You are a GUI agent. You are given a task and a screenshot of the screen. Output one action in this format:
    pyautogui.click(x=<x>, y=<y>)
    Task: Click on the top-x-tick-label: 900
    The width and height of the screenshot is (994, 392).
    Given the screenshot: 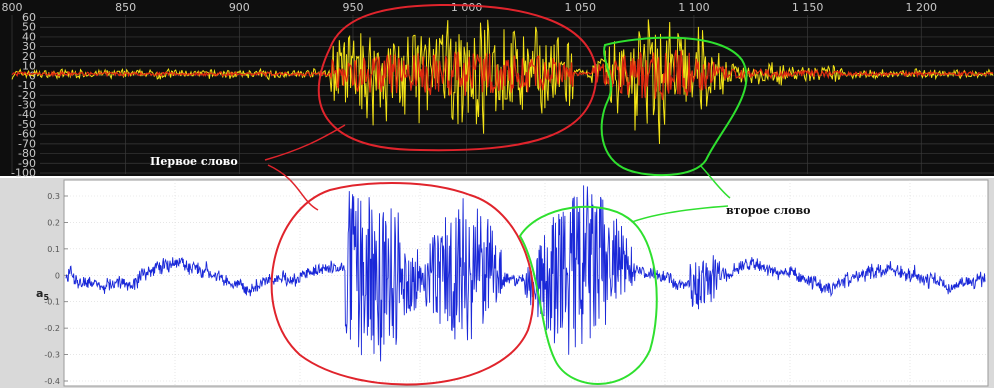 What is the action you would take?
    pyautogui.click(x=239, y=7)
    